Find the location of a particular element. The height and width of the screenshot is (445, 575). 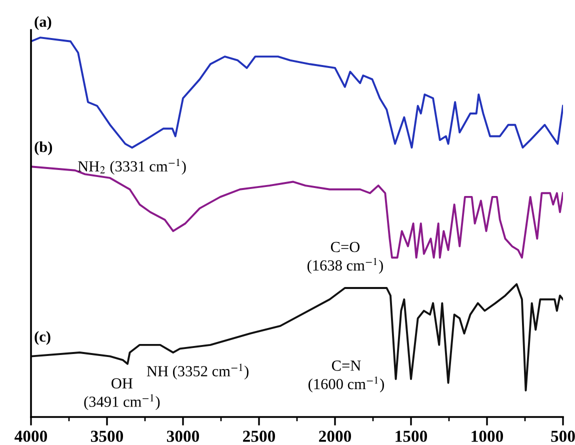

x-tick-label: 3500 is located at coordinates (107, 436).